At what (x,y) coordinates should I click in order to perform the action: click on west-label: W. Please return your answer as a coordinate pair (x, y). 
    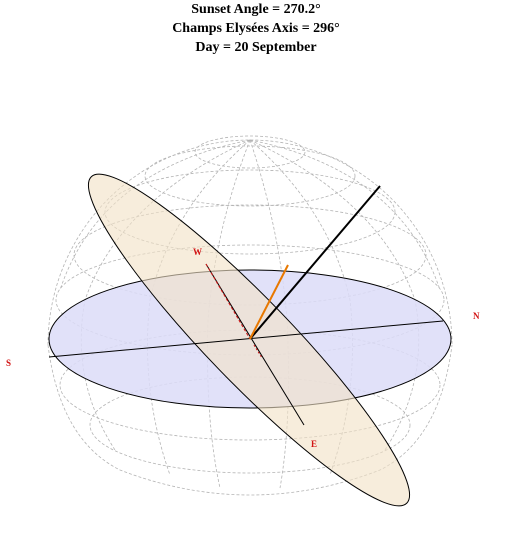
    Looking at the image, I should click on (197, 252).